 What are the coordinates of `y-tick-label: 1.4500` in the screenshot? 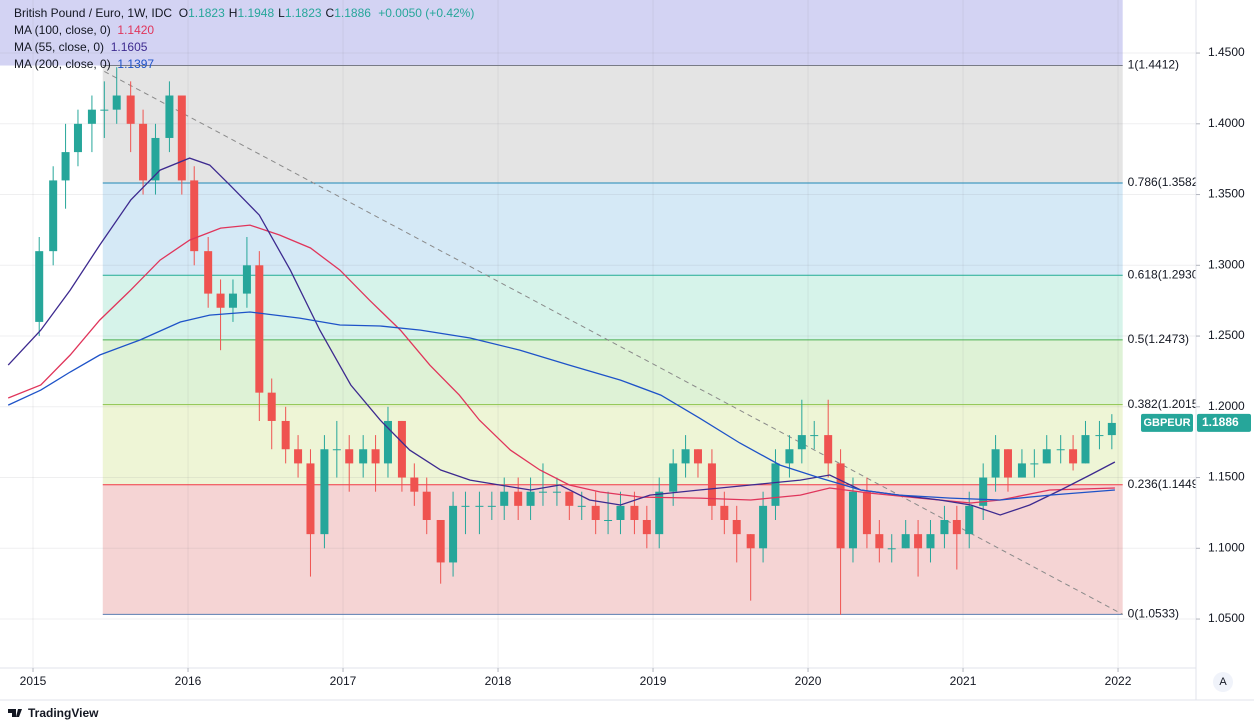 It's located at (1226, 52).